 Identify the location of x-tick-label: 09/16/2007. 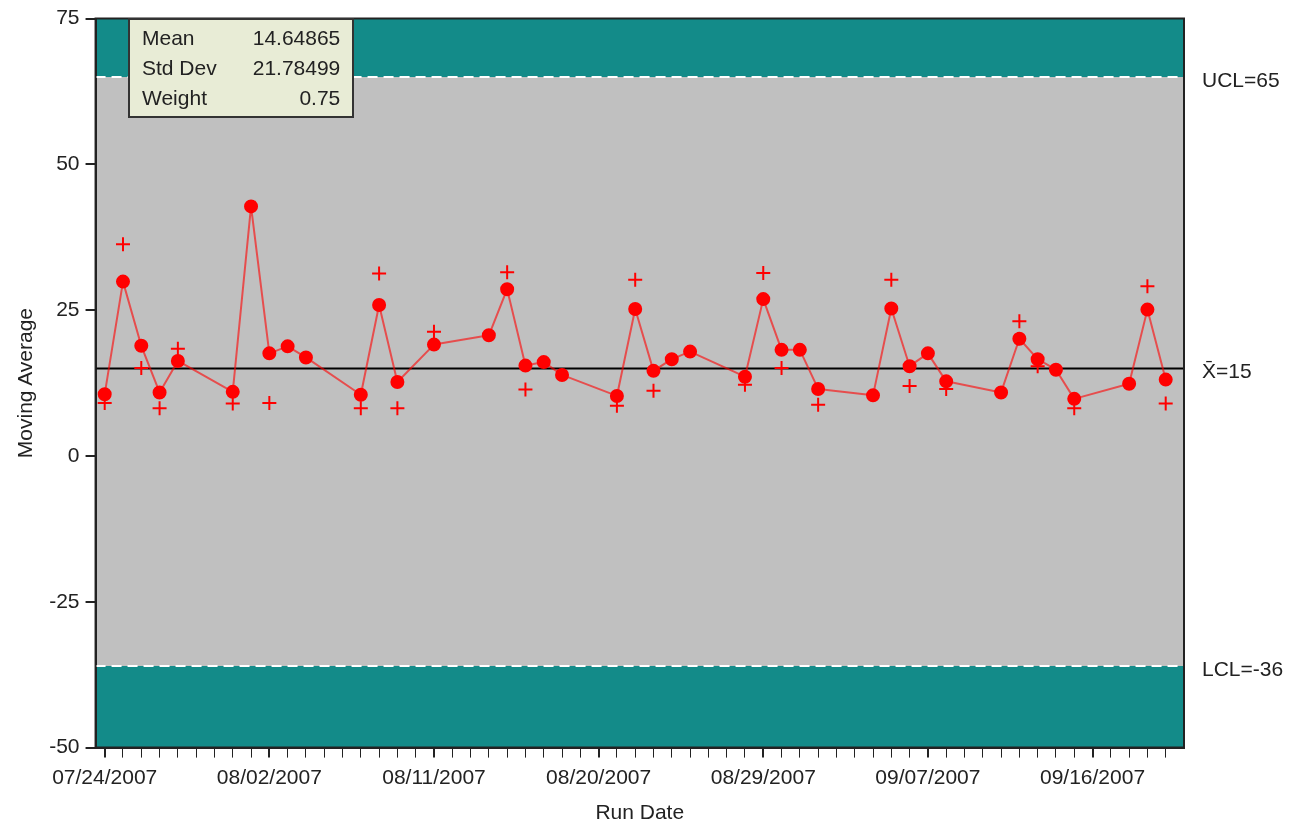
(1092, 776).